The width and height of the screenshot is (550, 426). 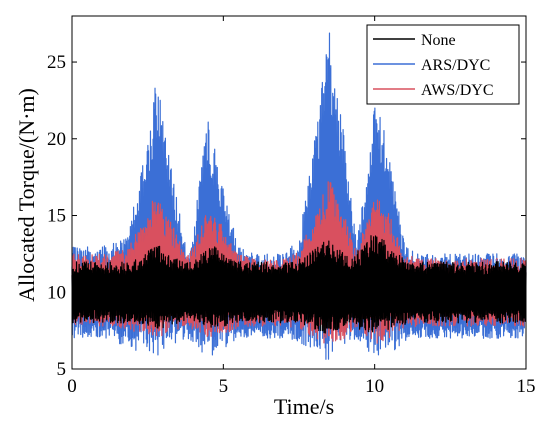 What do you see at coordinates (26, 195) in the screenshot?
I see `y-axis-label: Allocated Torque/(N·m)` at bounding box center [26, 195].